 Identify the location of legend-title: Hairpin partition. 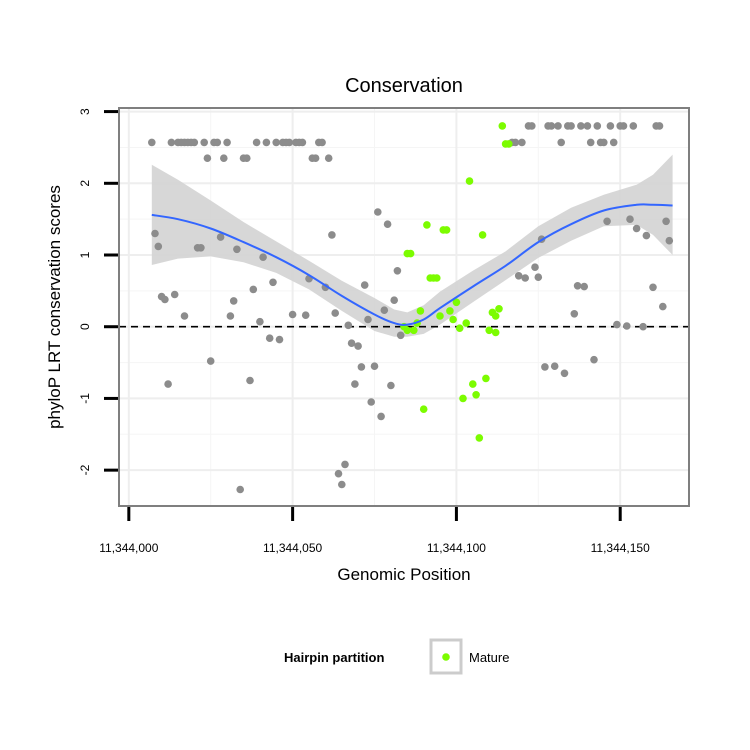
(334, 657).